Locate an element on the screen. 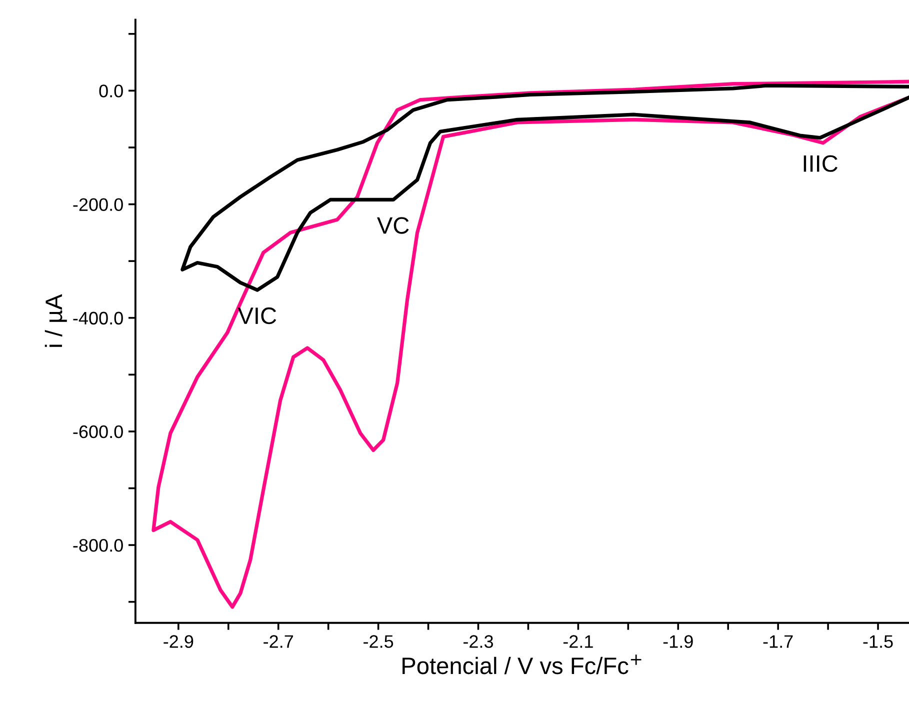  y-axis-title: i / µA is located at coordinates (55, 320).